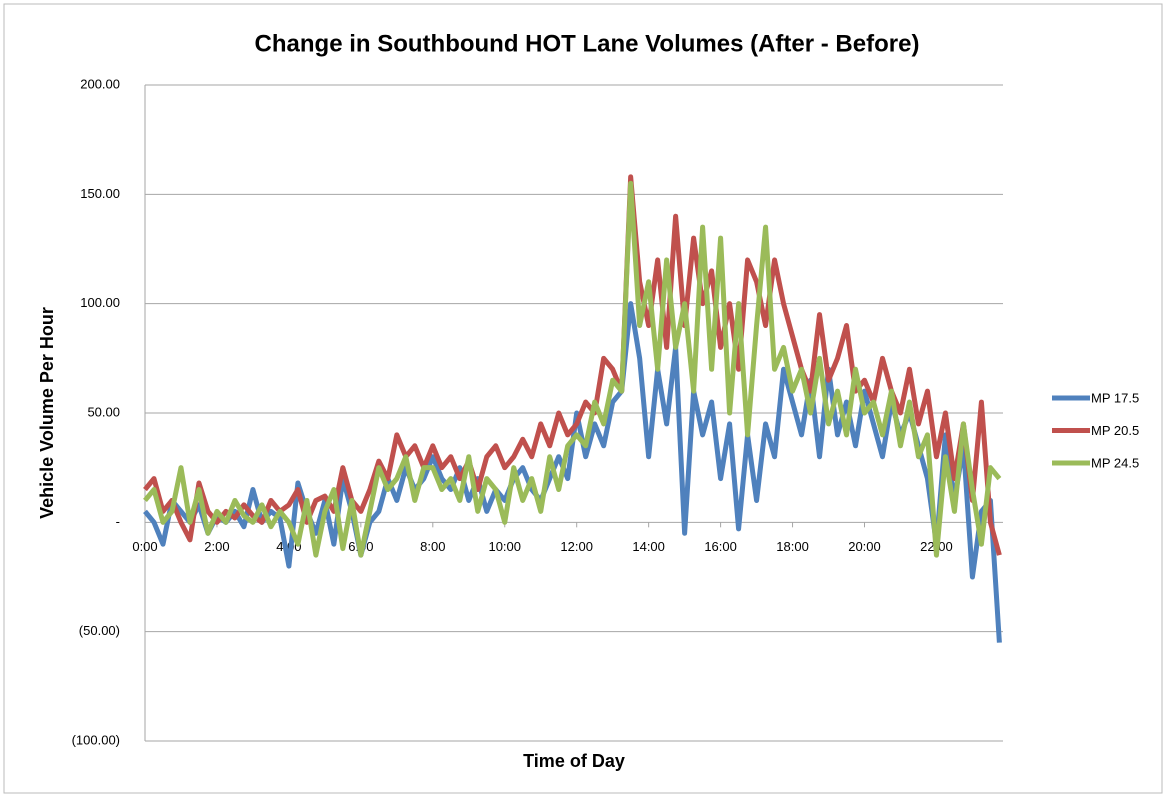 Image resolution: width=1164 pixels, height=800 pixels. What do you see at coordinates (864, 546) in the screenshot?
I see `x-tick-label: 20:00` at bounding box center [864, 546].